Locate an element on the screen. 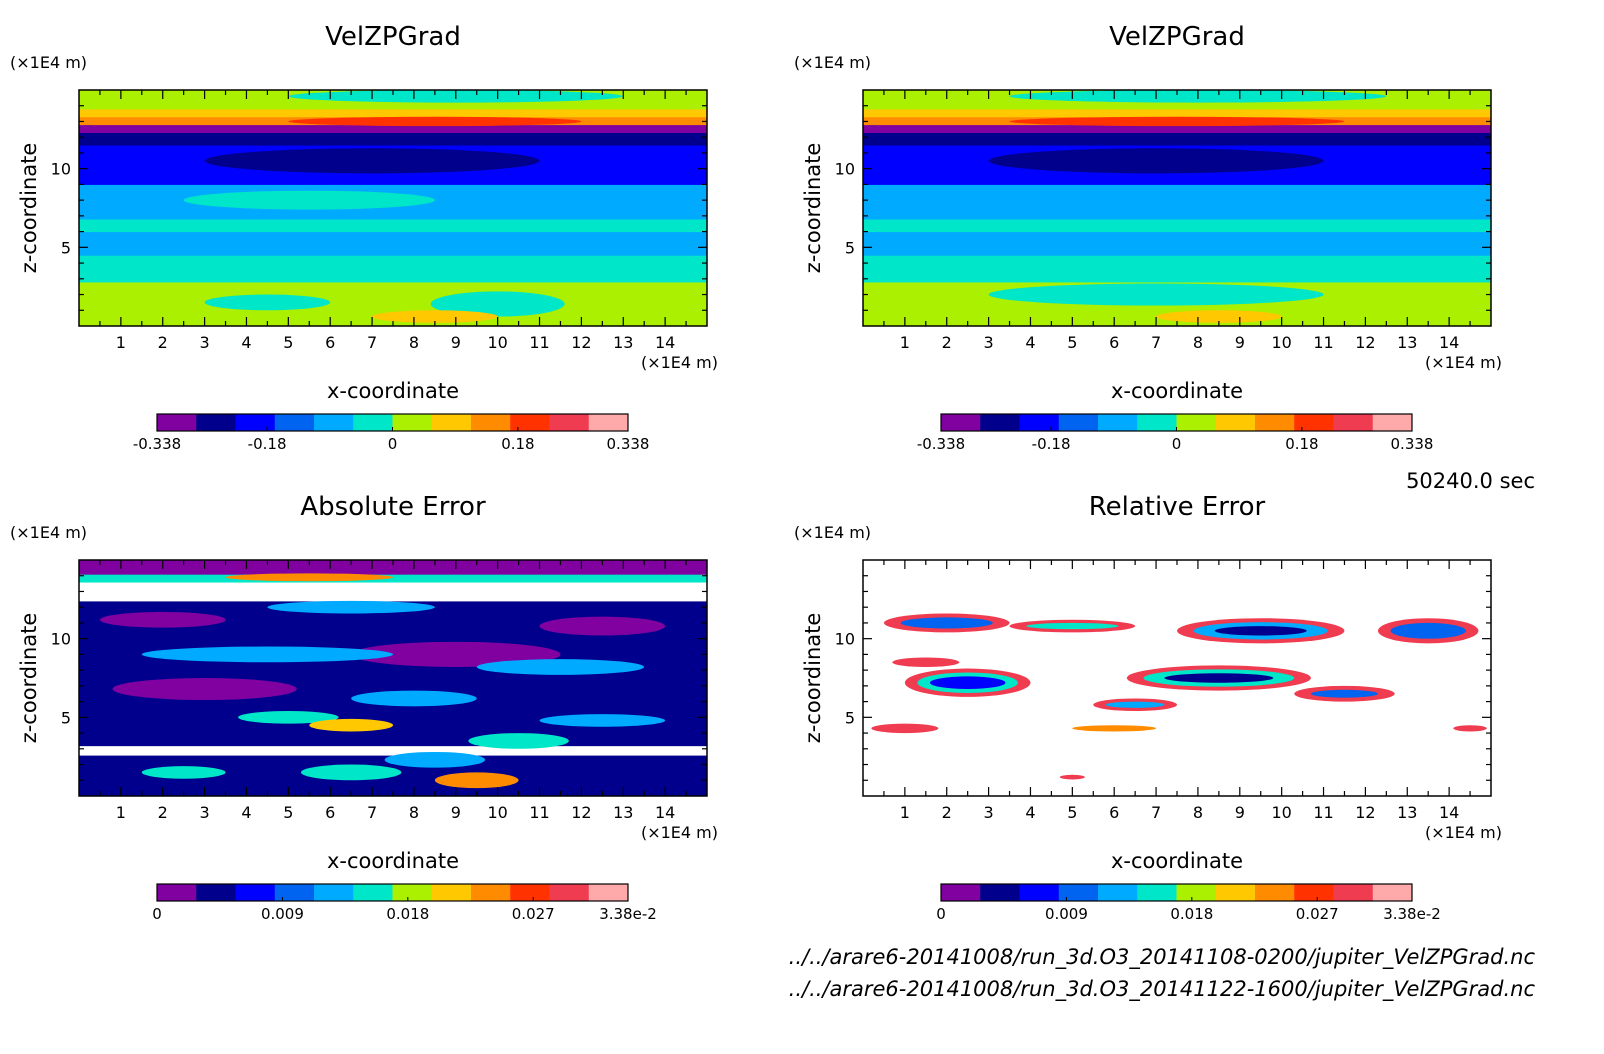 The width and height of the screenshot is (1604, 1054). x-tick-label: 10 is located at coordinates (497, 342).